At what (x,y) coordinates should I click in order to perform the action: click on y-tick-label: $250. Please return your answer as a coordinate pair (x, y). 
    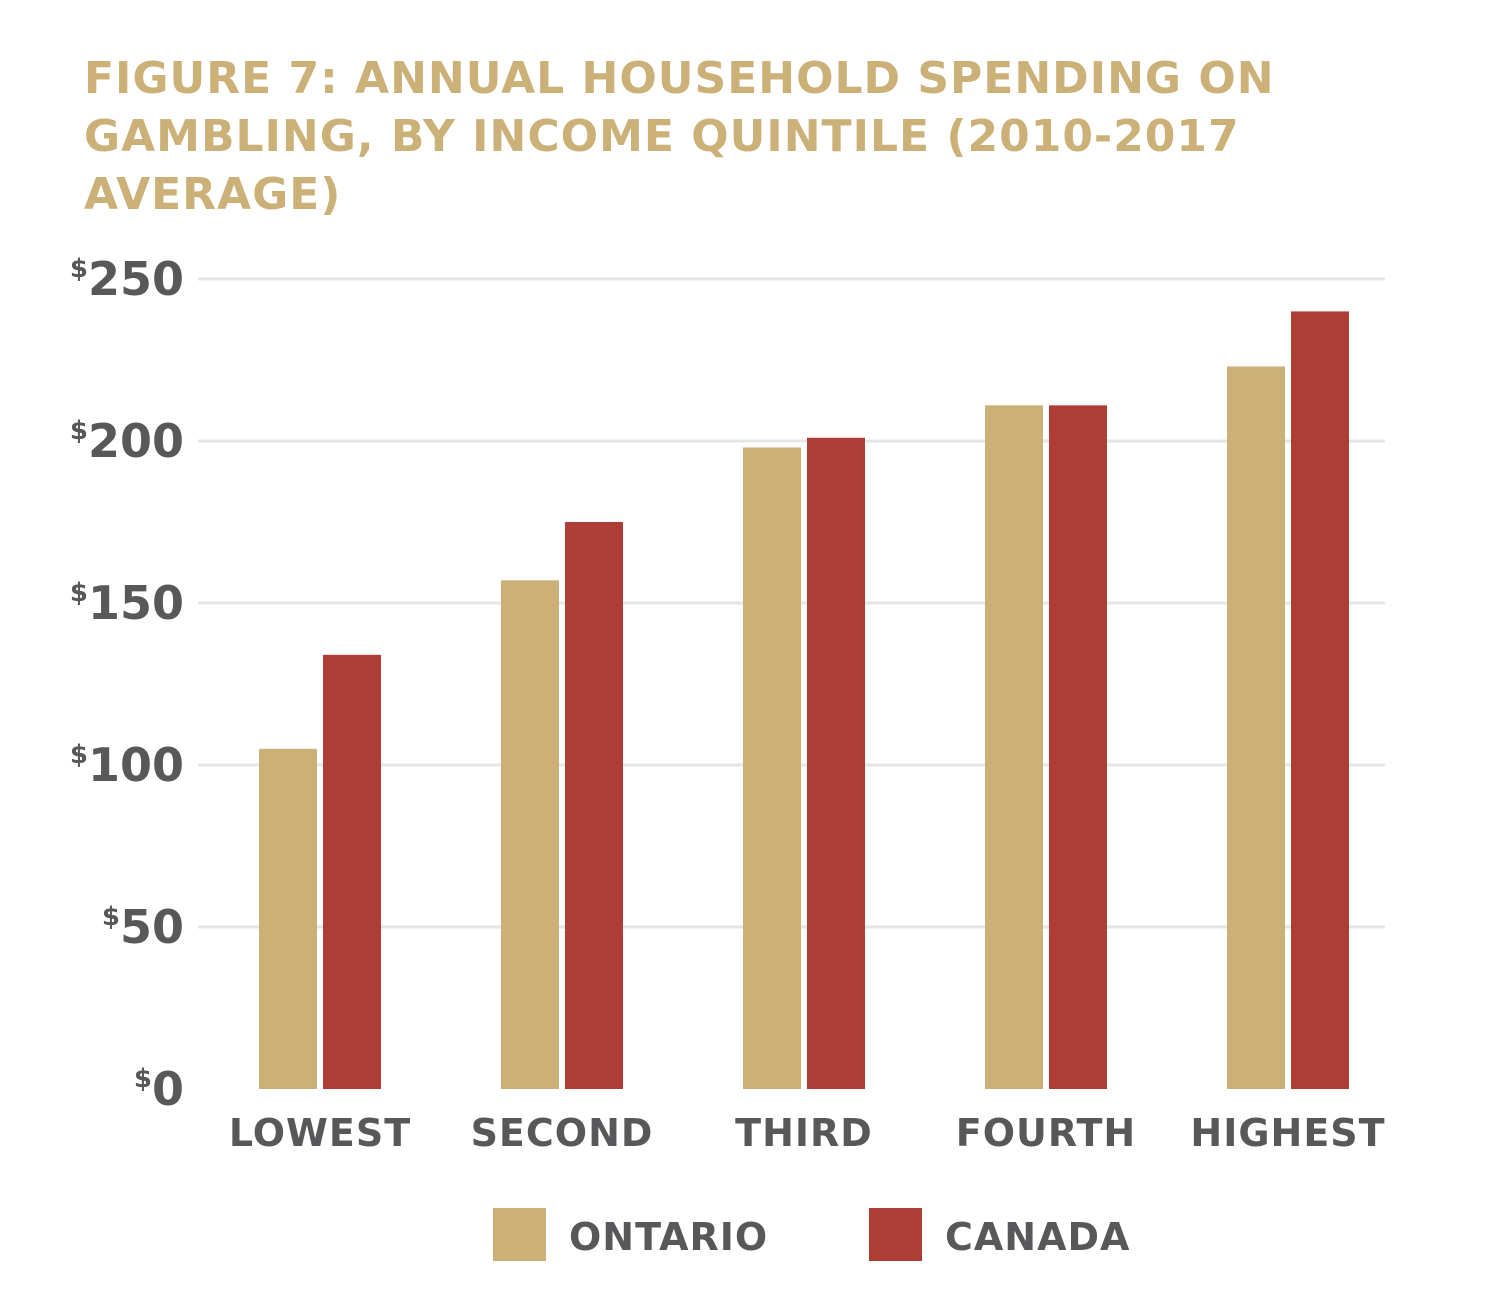
    Looking at the image, I should click on (127, 279).